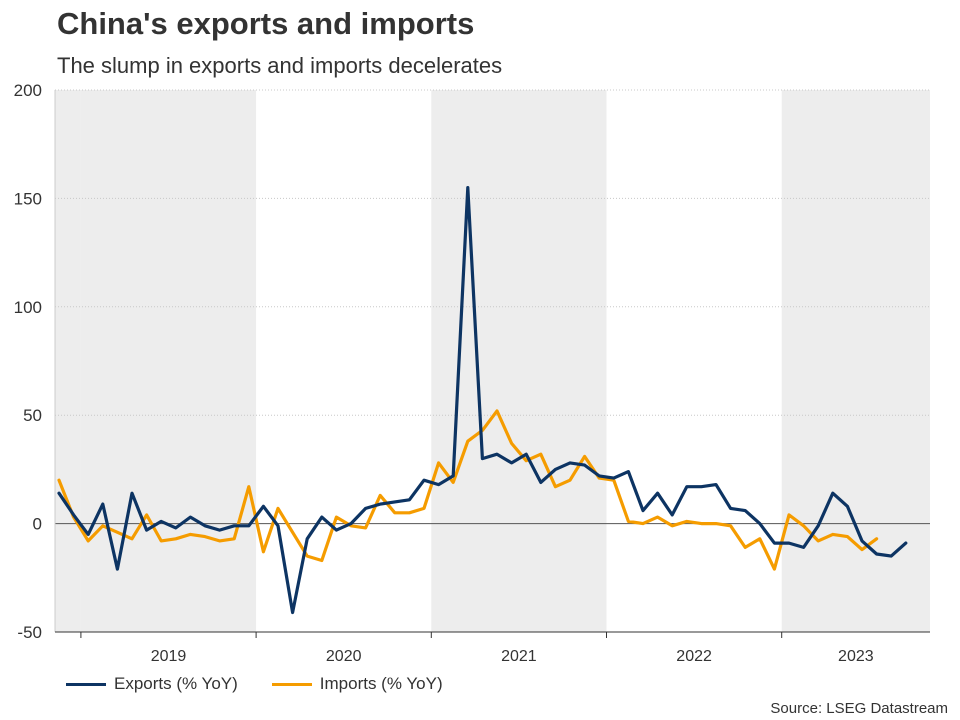 The width and height of the screenshot is (960, 720). I want to click on y-tick-label: 200, so click(28, 90).